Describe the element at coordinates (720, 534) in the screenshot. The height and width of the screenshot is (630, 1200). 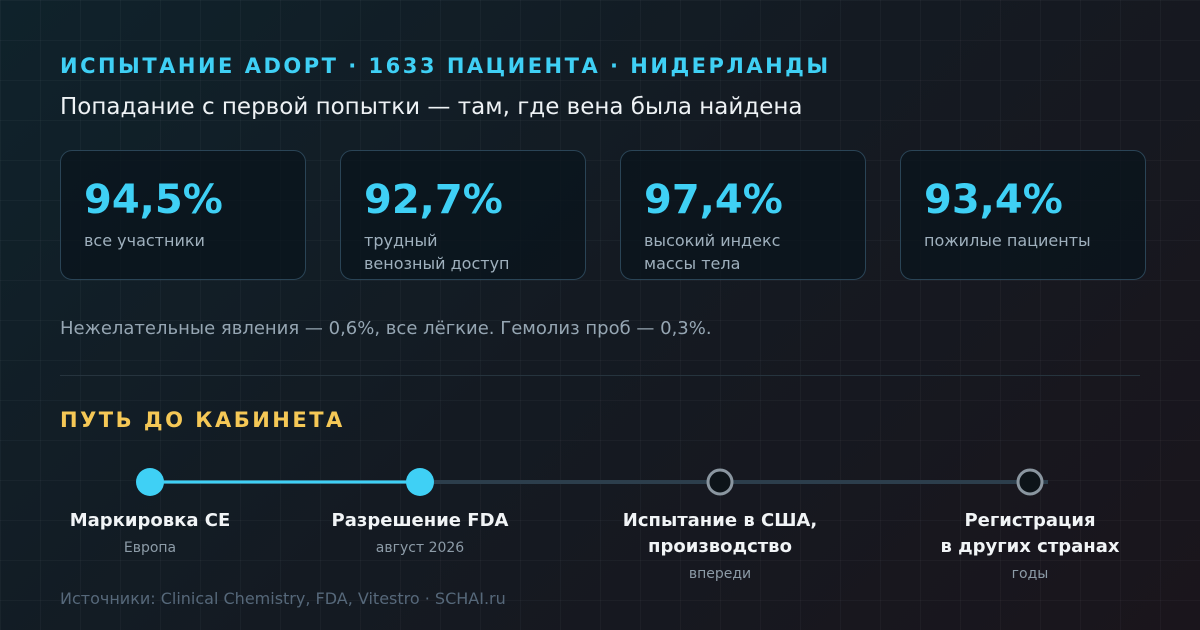
I see `step-title: Испытание в США, производство` at that location.